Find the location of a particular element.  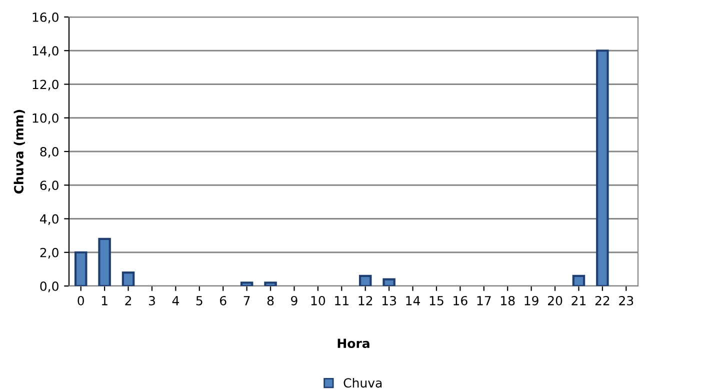

x-tick-label: 8 is located at coordinates (270, 301).